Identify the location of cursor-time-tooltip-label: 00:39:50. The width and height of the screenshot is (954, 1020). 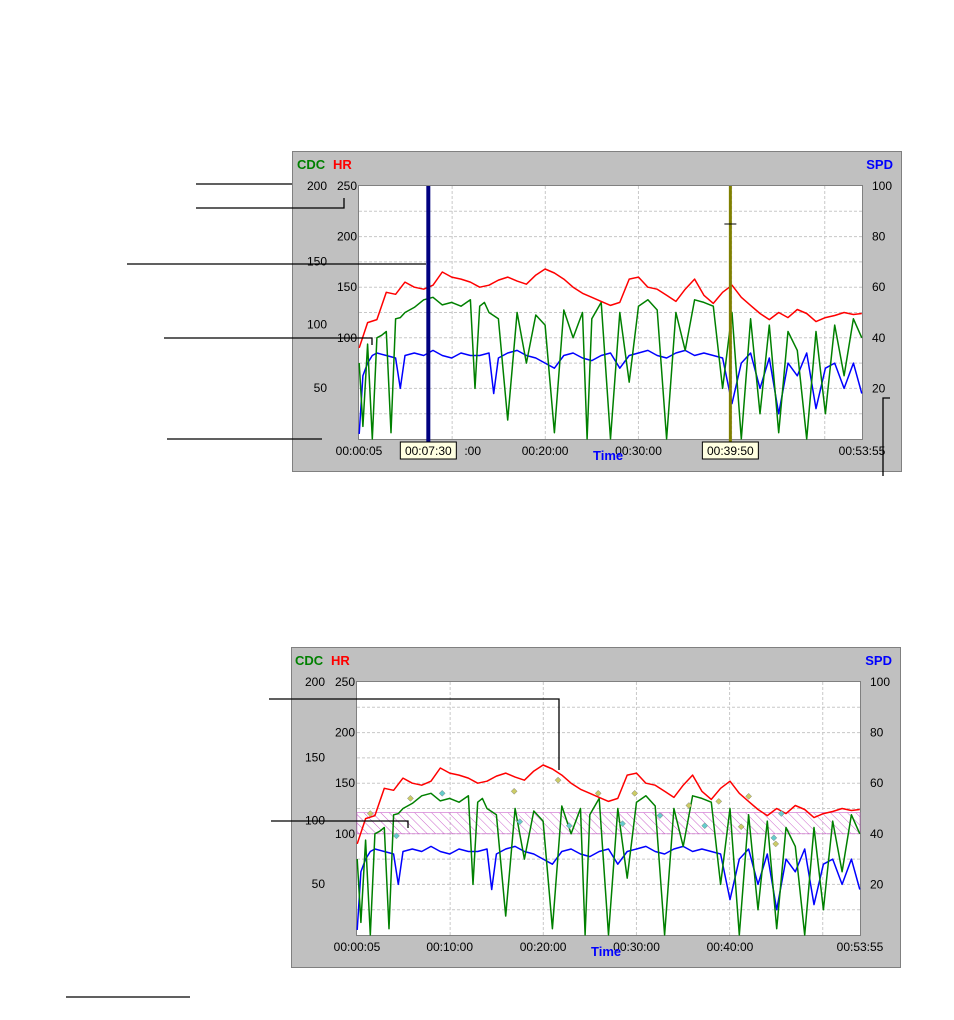
(730, 451).